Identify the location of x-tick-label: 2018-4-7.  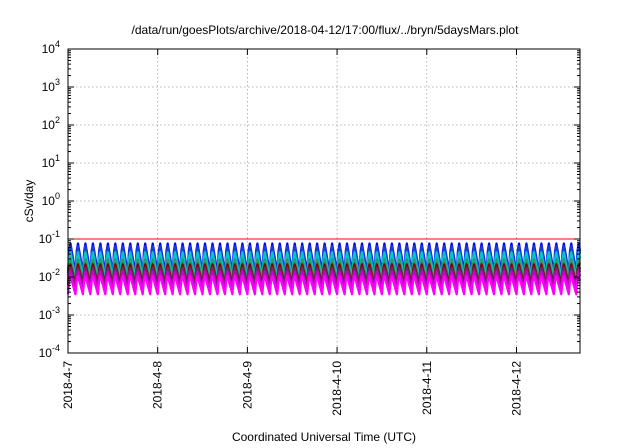
(68, 385).